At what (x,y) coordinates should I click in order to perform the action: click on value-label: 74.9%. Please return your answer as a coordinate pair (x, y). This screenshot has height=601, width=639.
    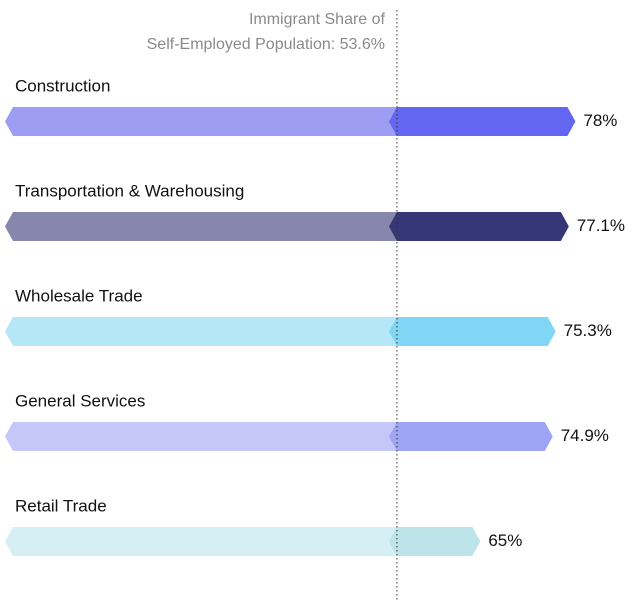
    Looking at the image, I should click on (585, 435).